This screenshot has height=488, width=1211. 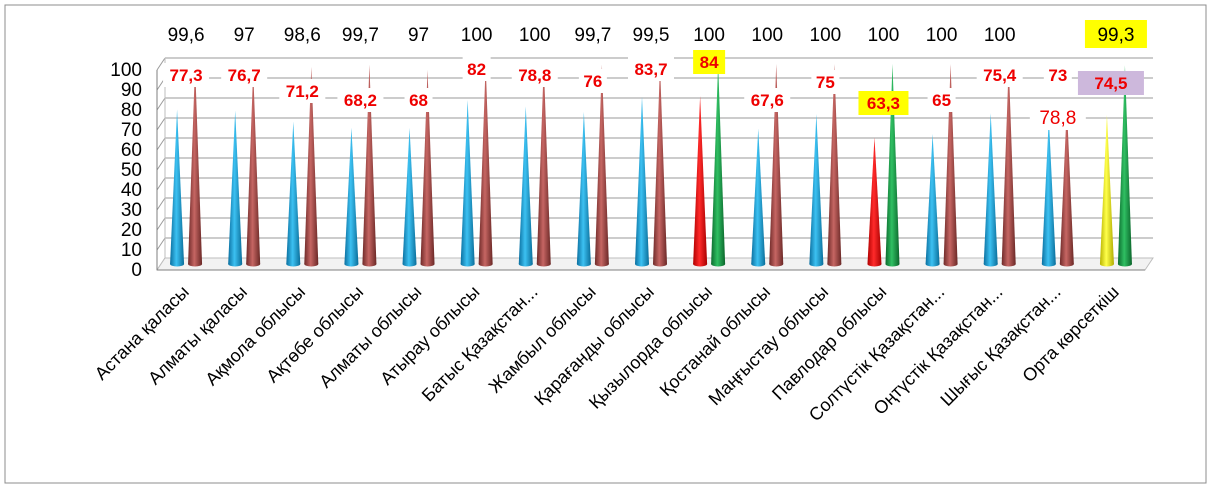 I want to click on cone-series2-13-body, so click(x=892, y=164).